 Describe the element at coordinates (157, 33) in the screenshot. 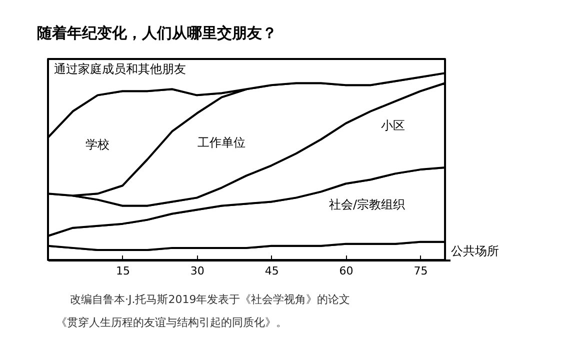

I see `chart-title: 随着年纪变化，人们从哪里交朋友？` at that location.